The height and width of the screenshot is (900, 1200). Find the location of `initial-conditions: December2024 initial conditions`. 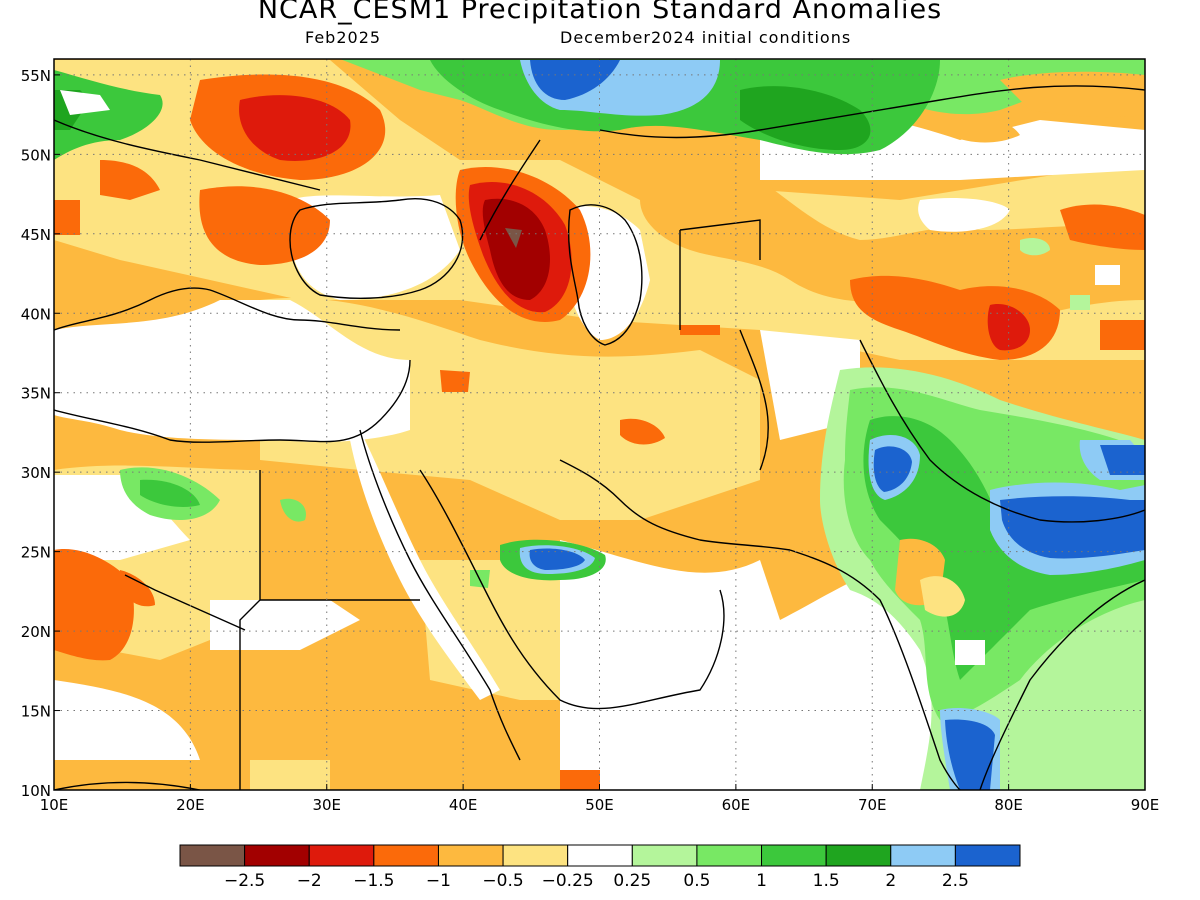

initial-conditions: December2024 initial conditions is located at coordinates (706, 37).